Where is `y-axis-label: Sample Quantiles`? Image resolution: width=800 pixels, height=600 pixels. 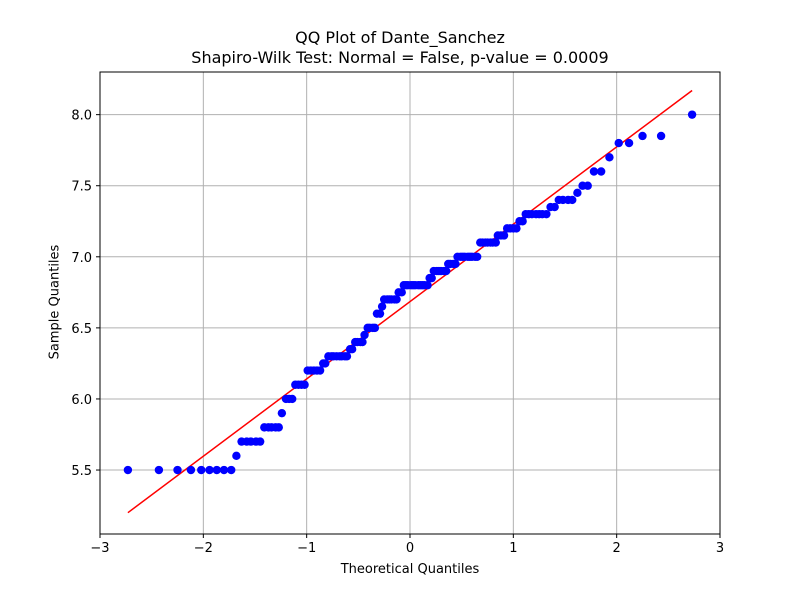 y-axis-label: Sample Quantiles is located at coordinates (55, 302).